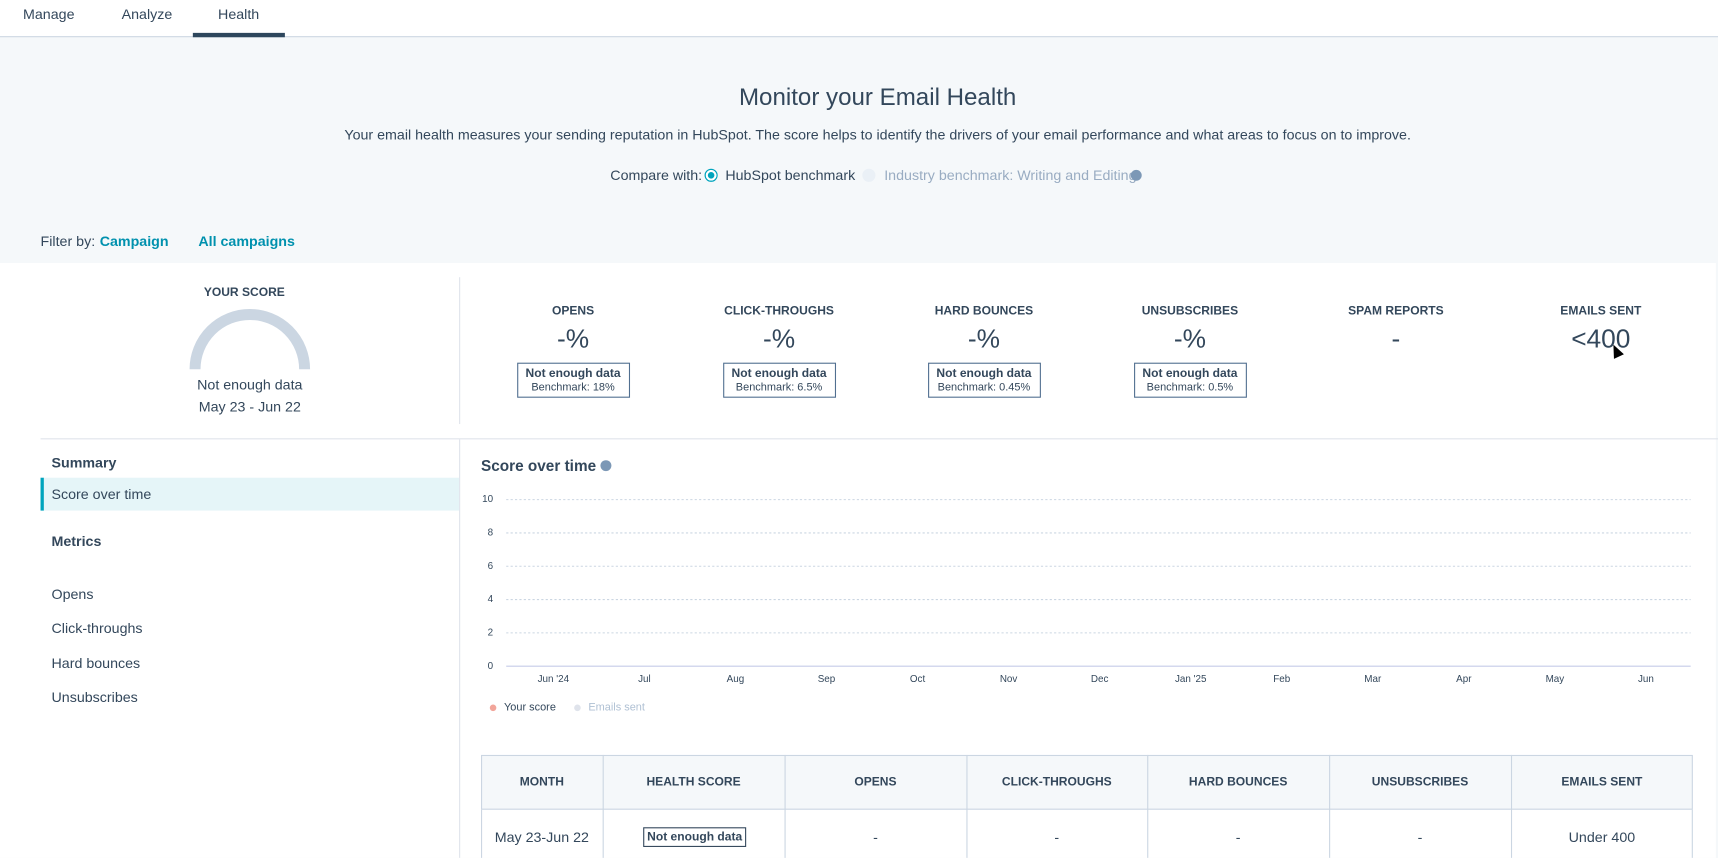  What do you see at coordinates (1602, 837) in the screenshot?
I see `table-cell: Under 400` at bounding box center [1602, 837].